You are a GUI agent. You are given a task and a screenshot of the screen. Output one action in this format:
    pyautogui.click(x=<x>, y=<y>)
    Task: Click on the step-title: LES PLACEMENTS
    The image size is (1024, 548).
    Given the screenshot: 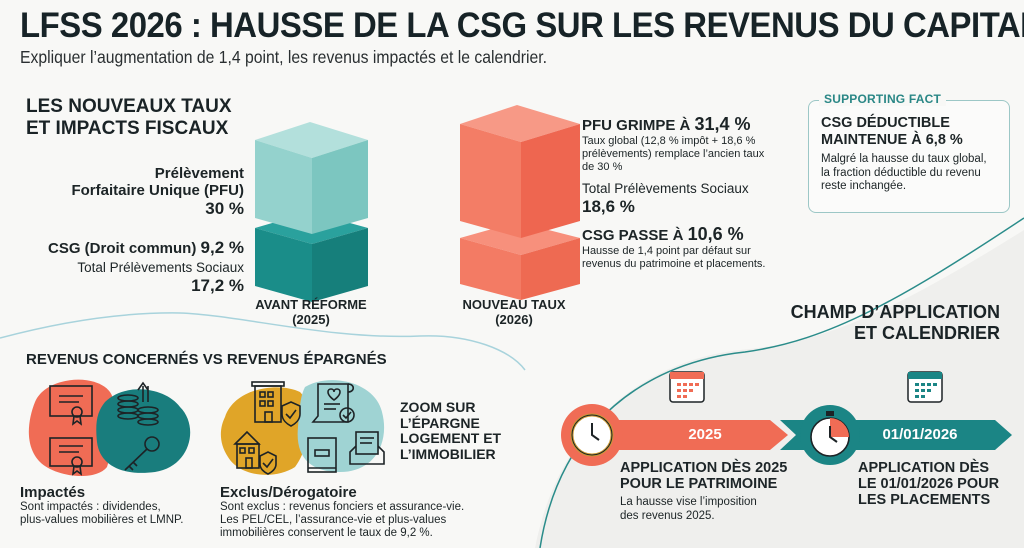 What is the action you would take?
    pyautogui.click(x=924, y=500)
    